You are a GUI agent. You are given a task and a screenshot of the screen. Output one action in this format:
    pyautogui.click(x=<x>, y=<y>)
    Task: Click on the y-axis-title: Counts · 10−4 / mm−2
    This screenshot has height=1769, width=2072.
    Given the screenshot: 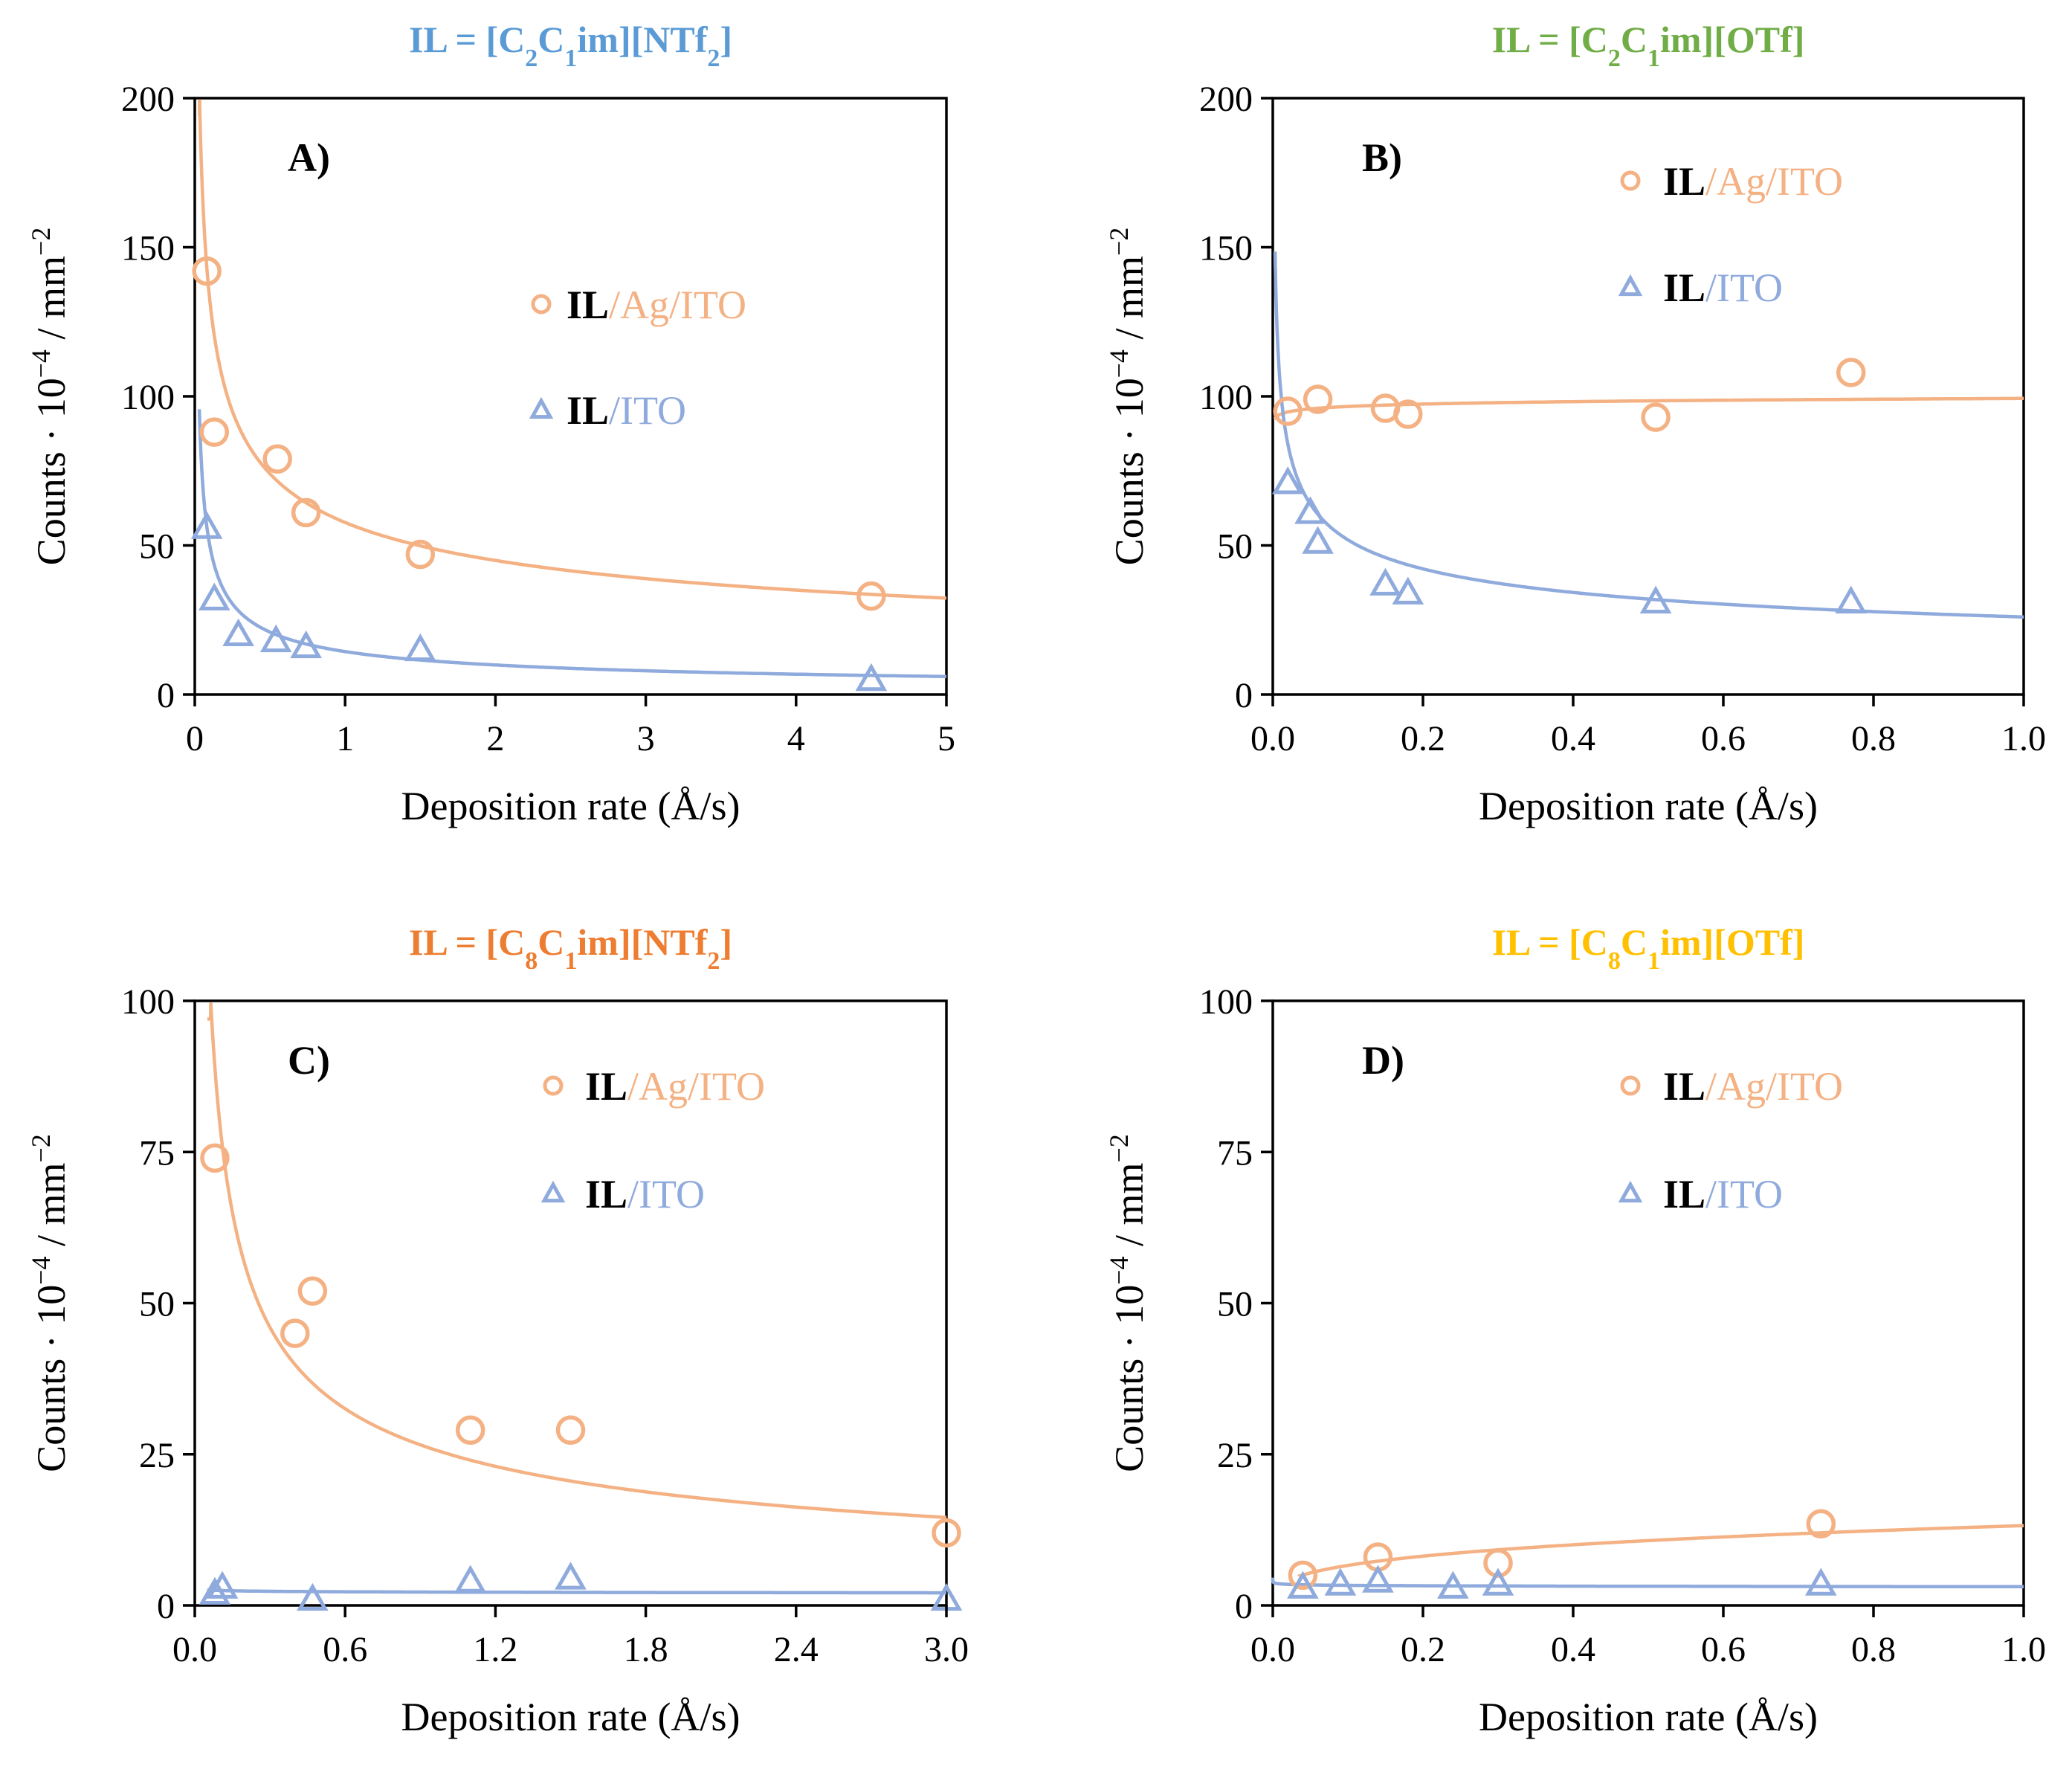 What is the action you would take?
    pyautogui.click(x=1128, y=397)
    